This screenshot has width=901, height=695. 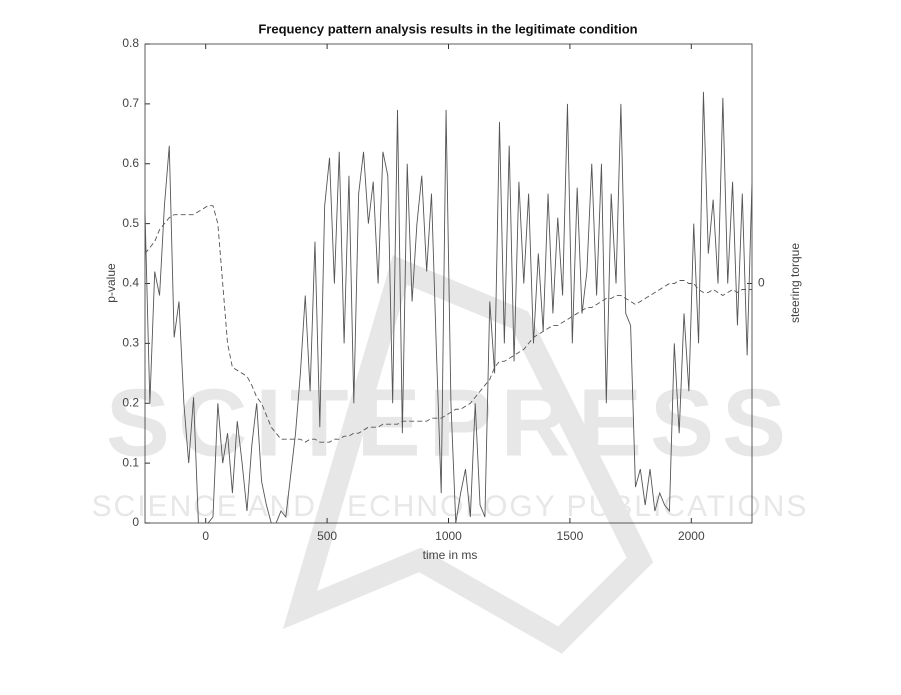 I want to click on y2-tick-label: 0, so click(x=761, y=283).